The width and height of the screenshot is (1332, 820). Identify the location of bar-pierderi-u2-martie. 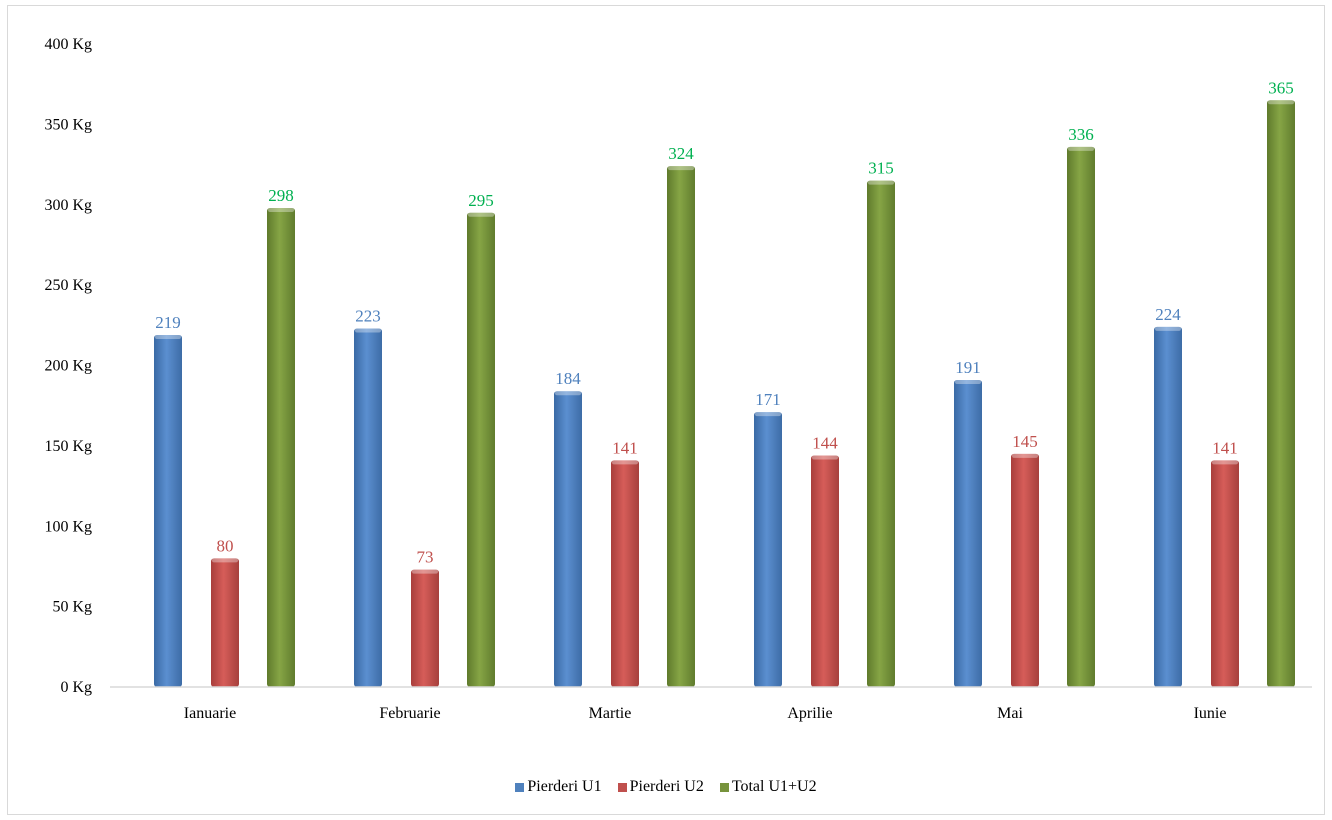
(625, 573).